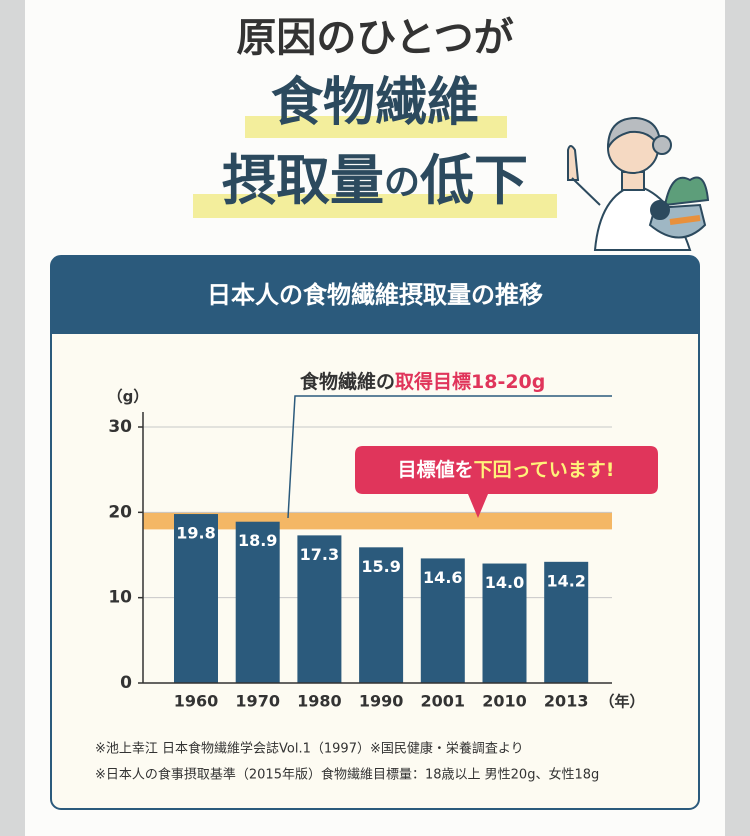  What do you see at coordinates (257, 540) in the screenshot?
I see `value-label: 18.9` at bounding box center [257, 540].